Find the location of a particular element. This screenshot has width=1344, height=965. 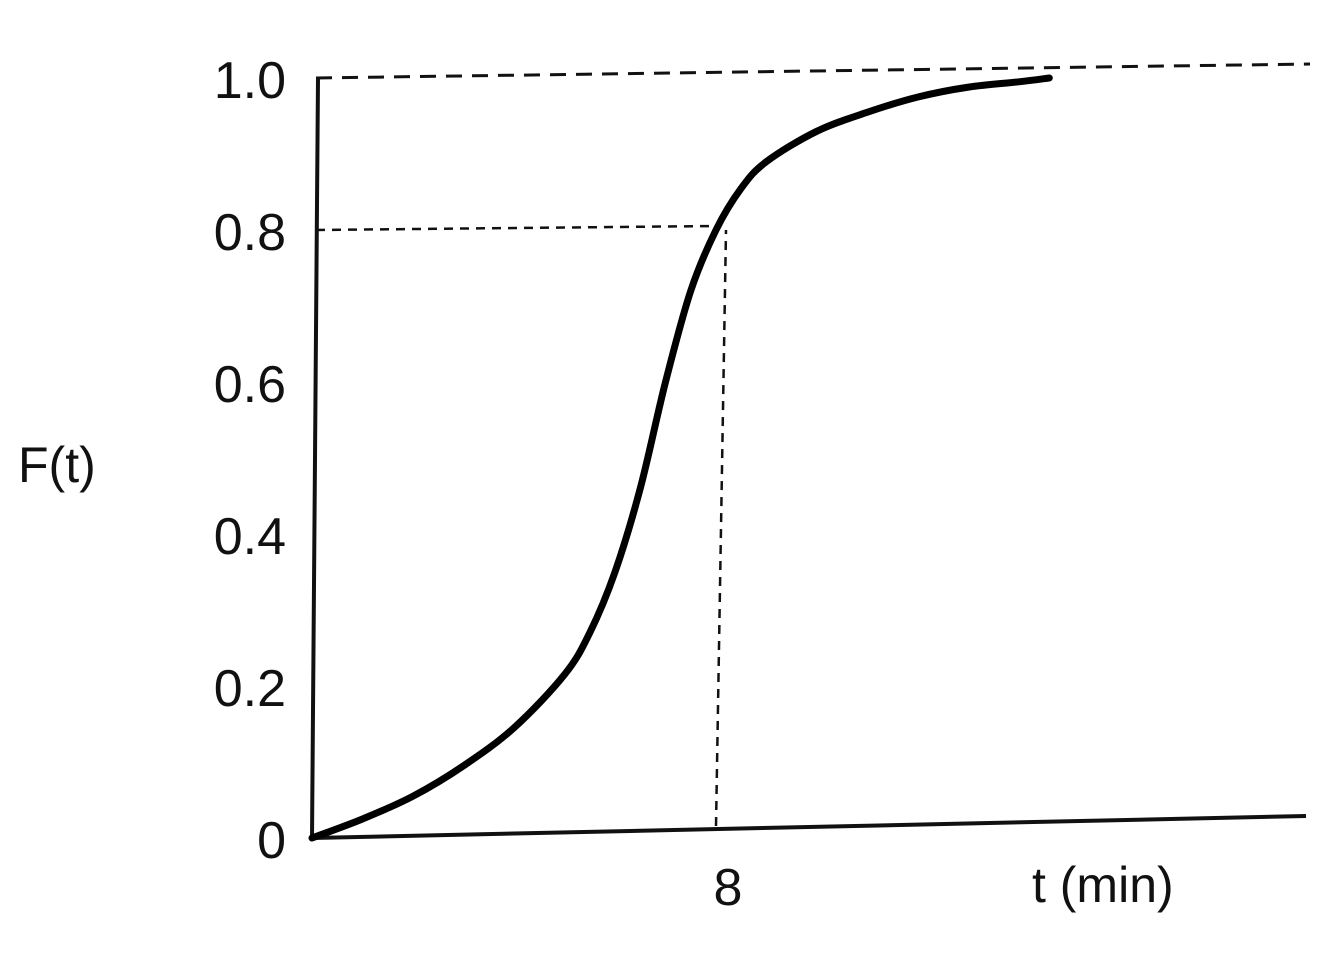

x-axis-label: t (min) is located at coordinates (1103, 885).